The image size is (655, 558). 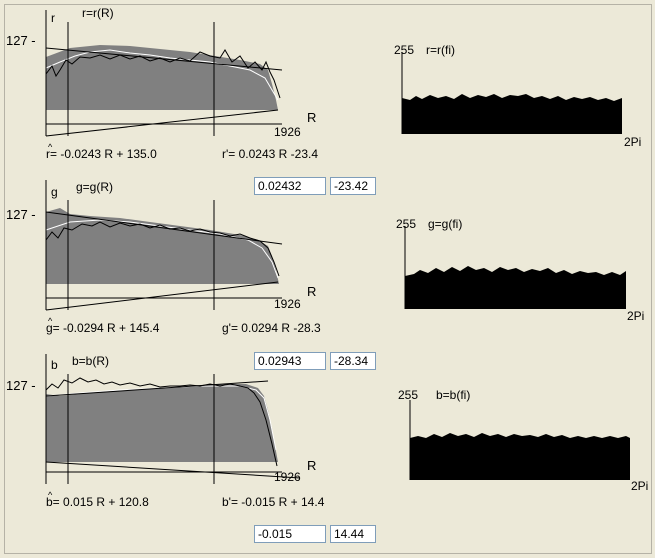 I want to click on g-hist-area, so click(x=515, y=287).